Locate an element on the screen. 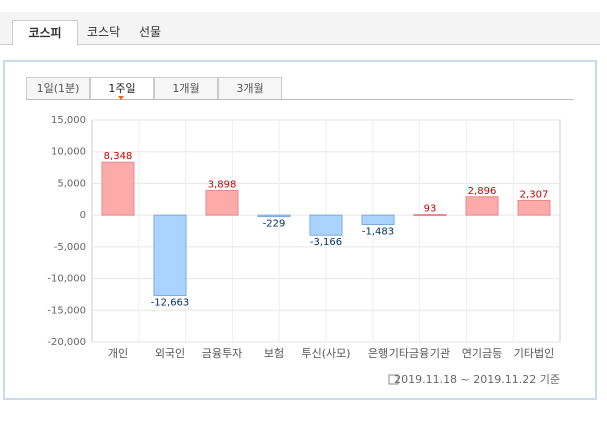 The height and width of the screenshot is (422, 607). x-tick-label: 외국인 is located at coordinates (170, 353).